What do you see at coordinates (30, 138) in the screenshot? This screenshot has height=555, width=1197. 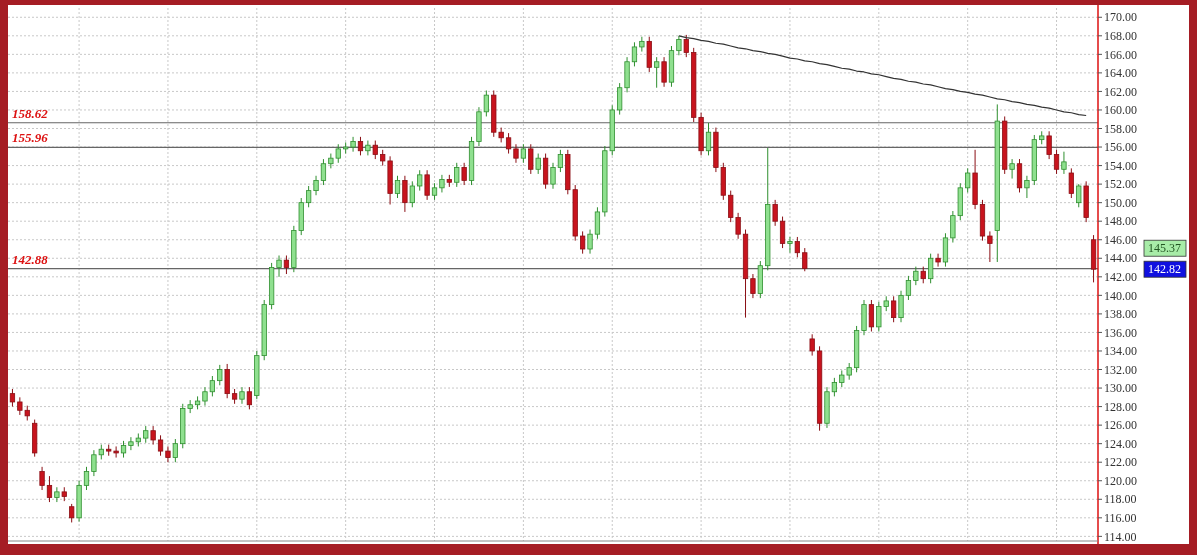 I see `ref-line-label: 155.96` at bounding box center [30, 138].